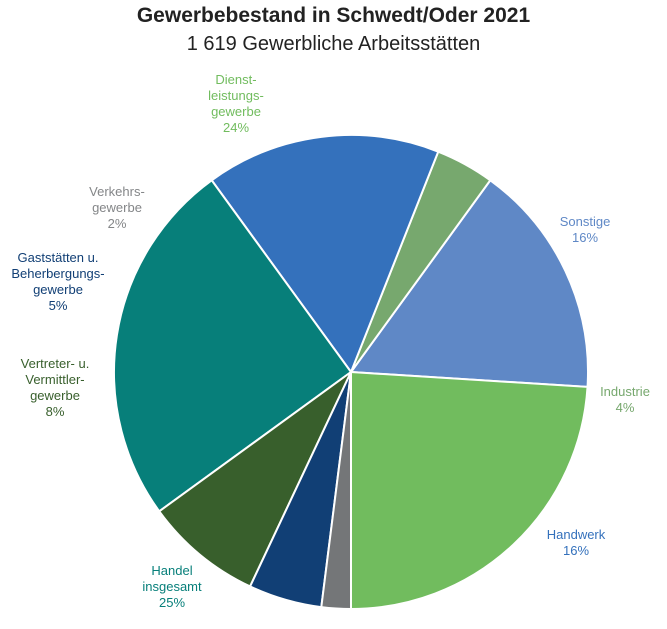 The height and width of the screenshot is (629, 667). Describe the element at coordinates (172, 586) in the screenshot. I see `slice-label-handel-insgesamt: Handel insgesamt 25%` at that location.